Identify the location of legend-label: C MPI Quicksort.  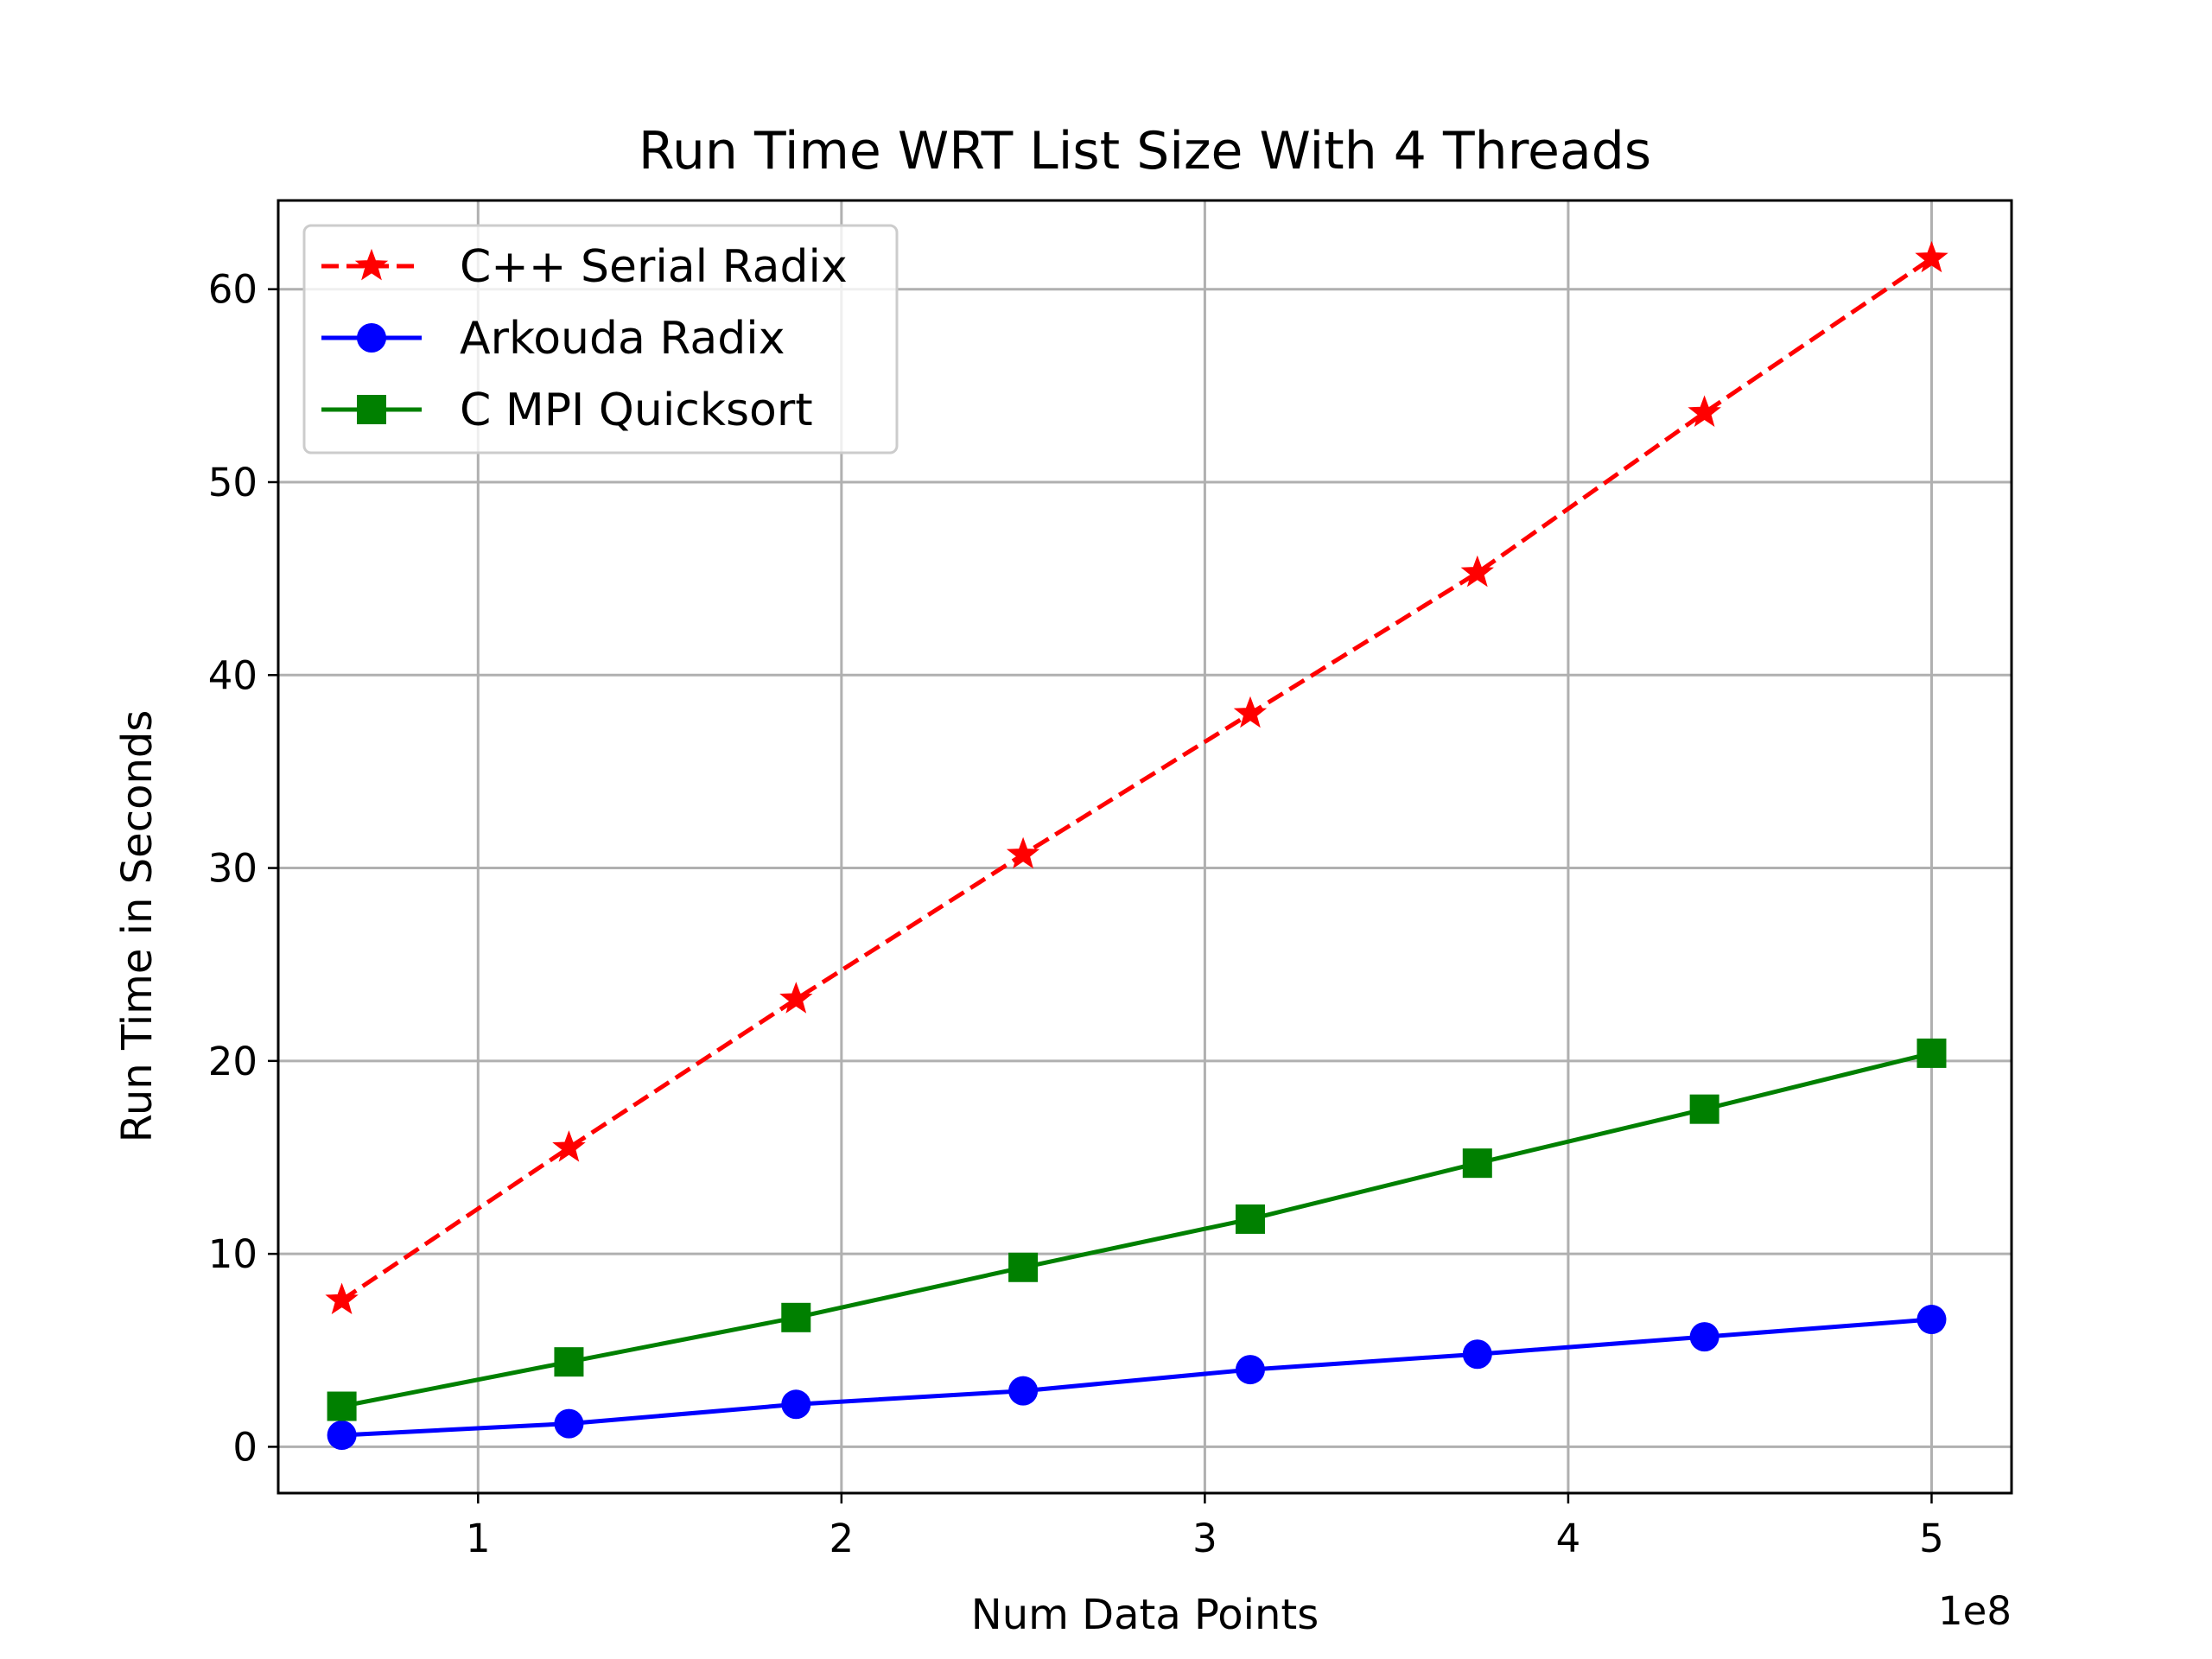
(636, 410).